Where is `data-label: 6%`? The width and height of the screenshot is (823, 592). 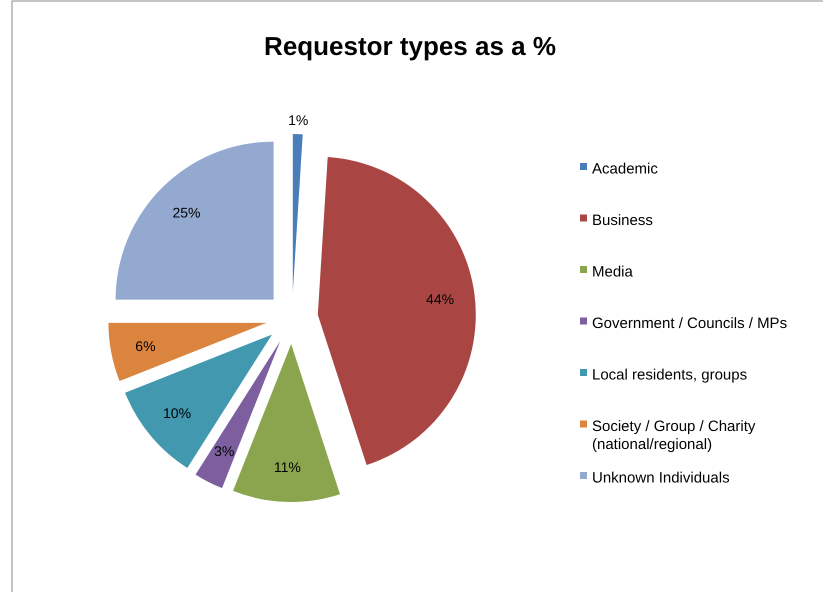
data-label: 6% is located at coordinates (145, 346).